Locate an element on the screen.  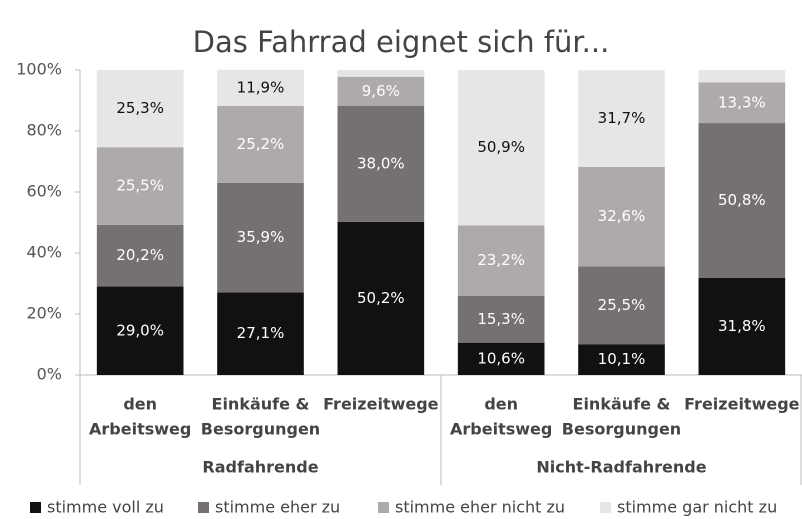
value-label: 38,0% is located at coordinates (381, 163).